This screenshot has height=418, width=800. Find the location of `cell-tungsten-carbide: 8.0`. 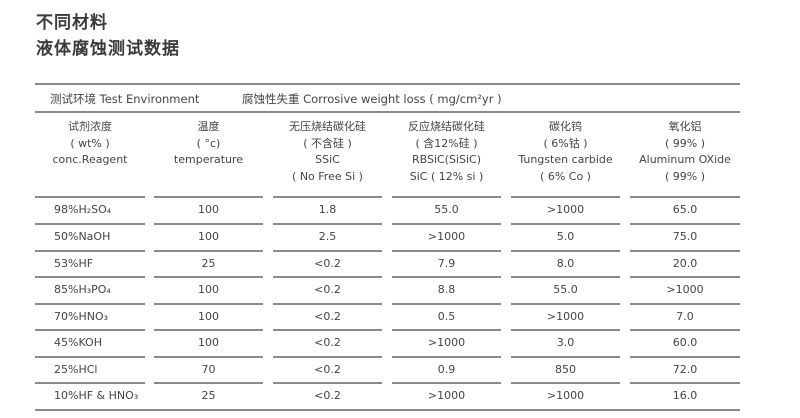

cell-tungsten-carbide: 8.0 is located at coordinates (565, 263).